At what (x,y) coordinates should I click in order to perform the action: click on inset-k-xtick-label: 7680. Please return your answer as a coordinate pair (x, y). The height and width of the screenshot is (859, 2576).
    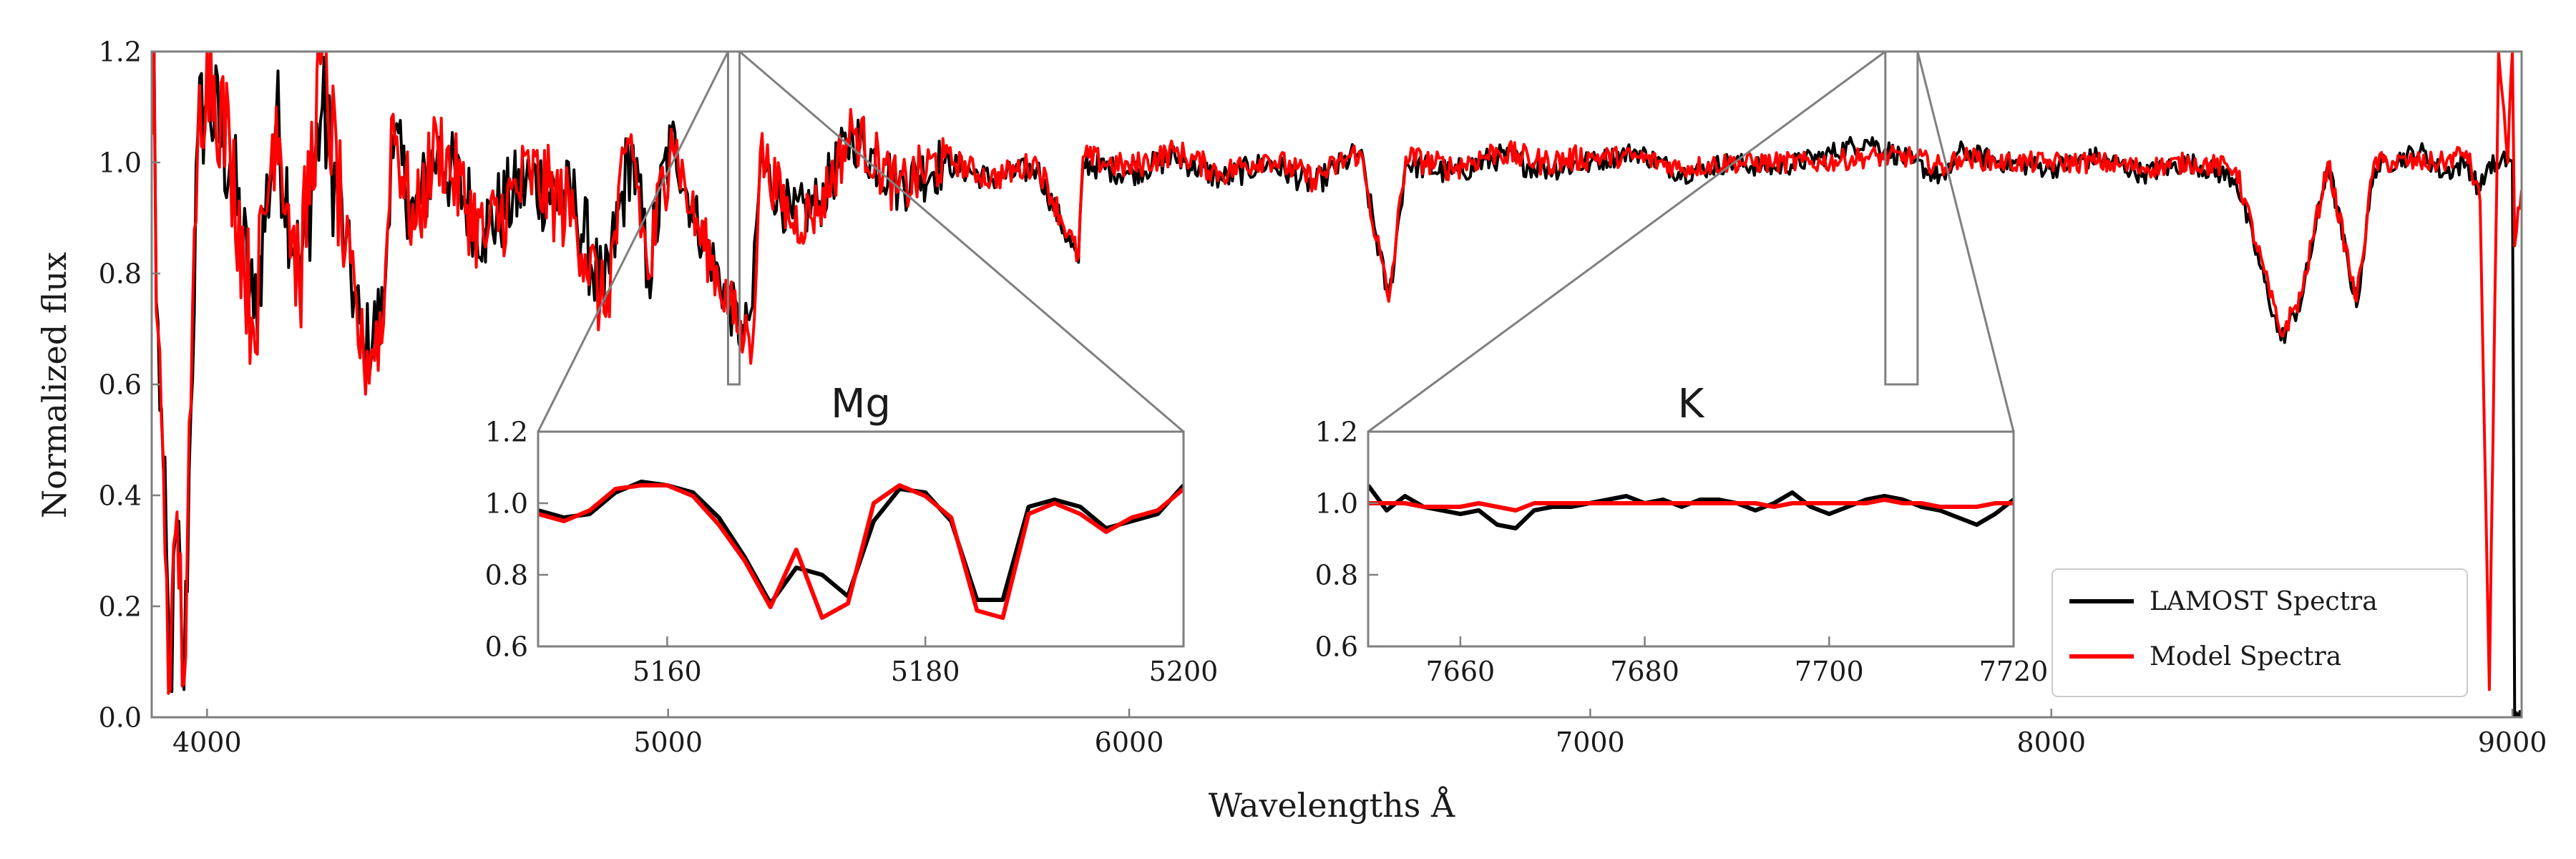
    Looking at the image, I should click on (1644, 671).